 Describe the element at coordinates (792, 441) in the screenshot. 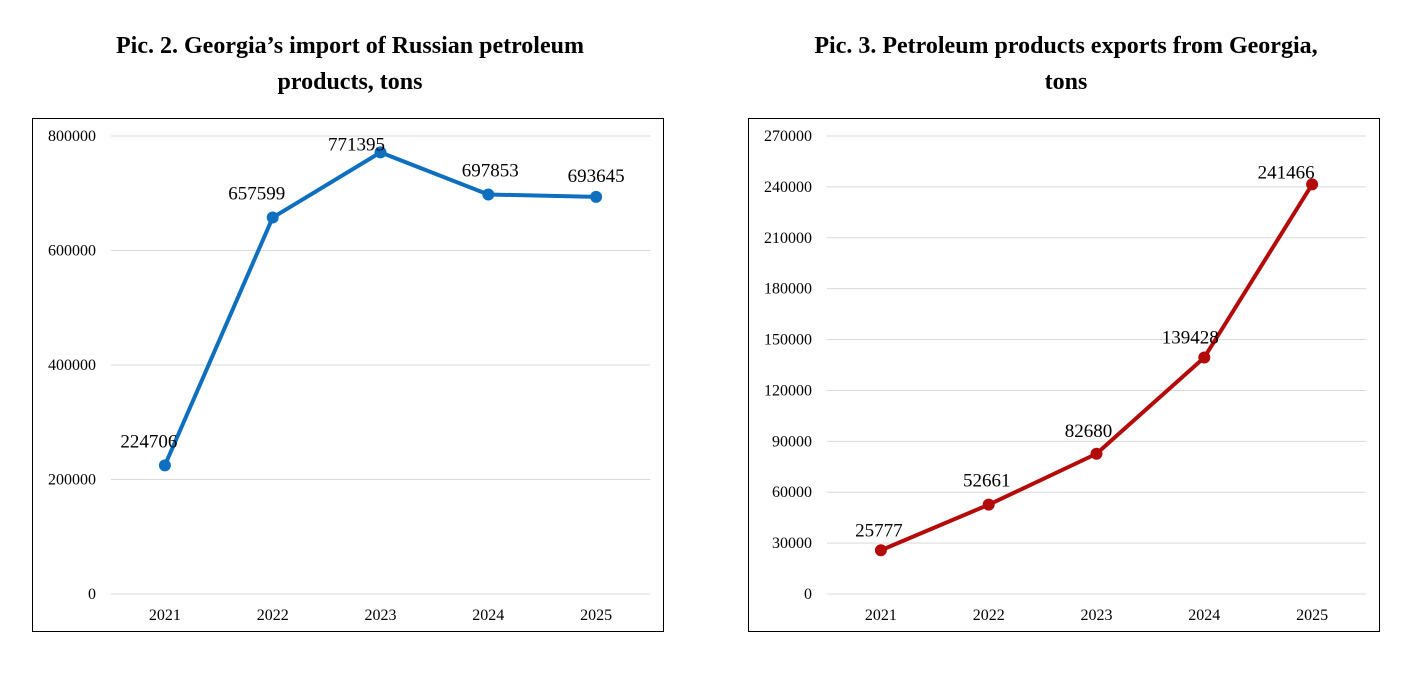

I see `y-tick-label: 90000` at that location.